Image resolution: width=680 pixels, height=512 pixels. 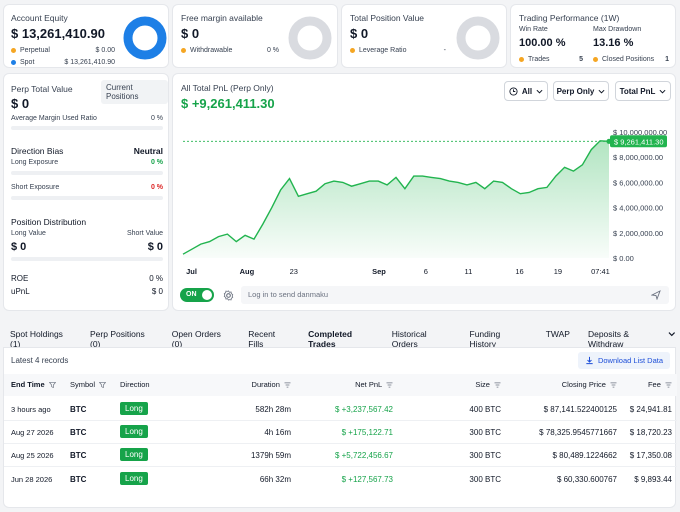 I want to click on direction-bias-label: Direction Bias, so click(x=37, y=151).